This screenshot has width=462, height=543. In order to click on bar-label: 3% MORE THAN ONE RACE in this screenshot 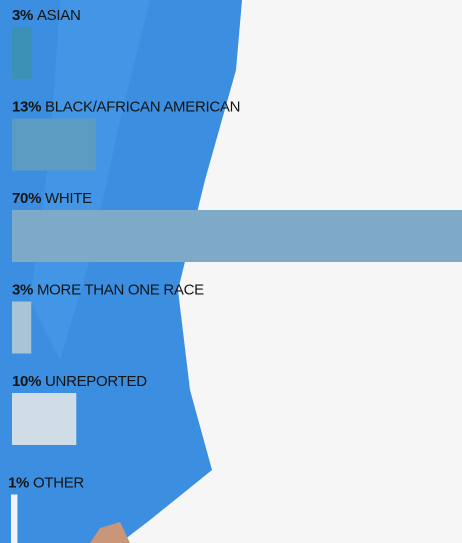, I will do `click(108, 289)`.